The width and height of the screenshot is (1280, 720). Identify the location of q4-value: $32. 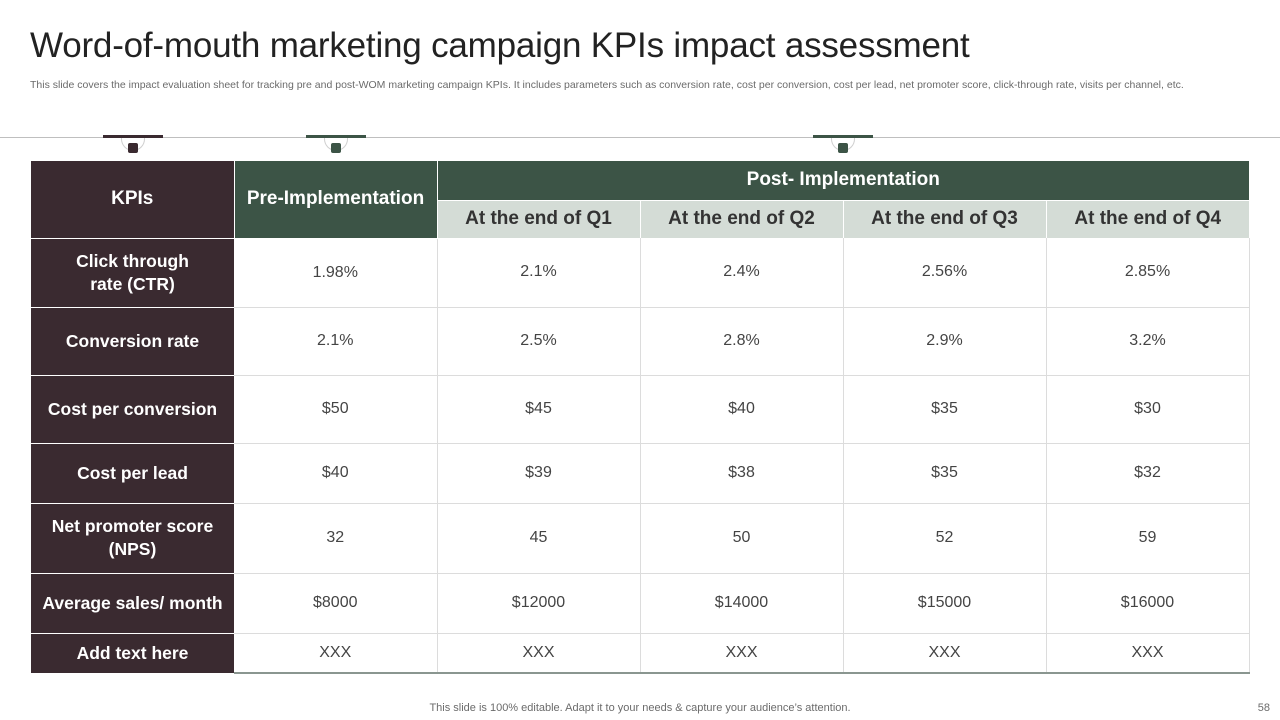
(1148, 473).